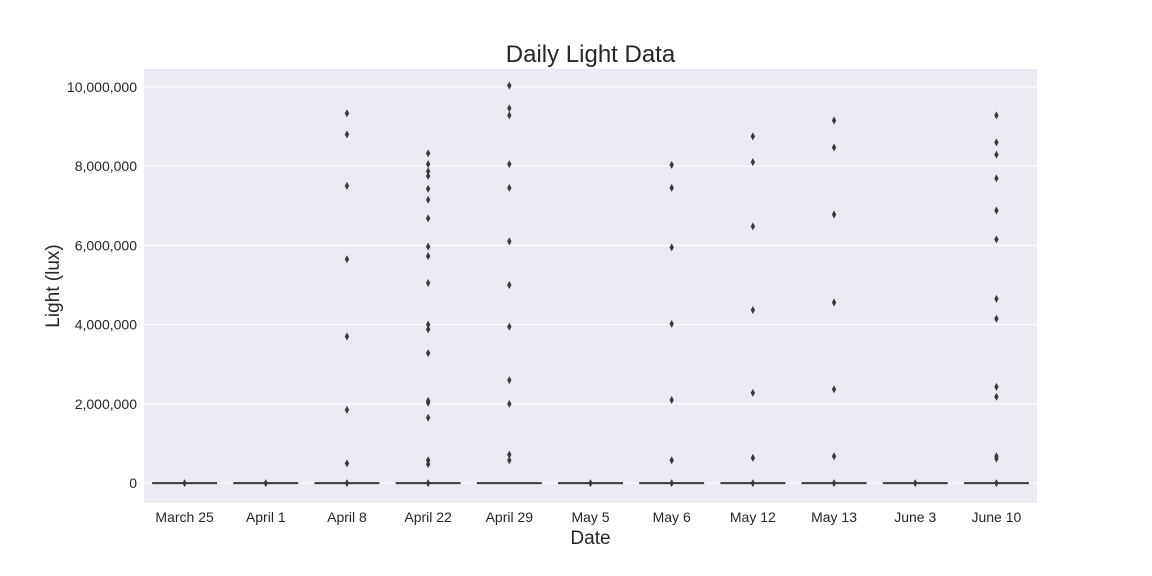 The image size is (1152, 576). I want to click on x-tick-label: May 5, so click(590, 517).